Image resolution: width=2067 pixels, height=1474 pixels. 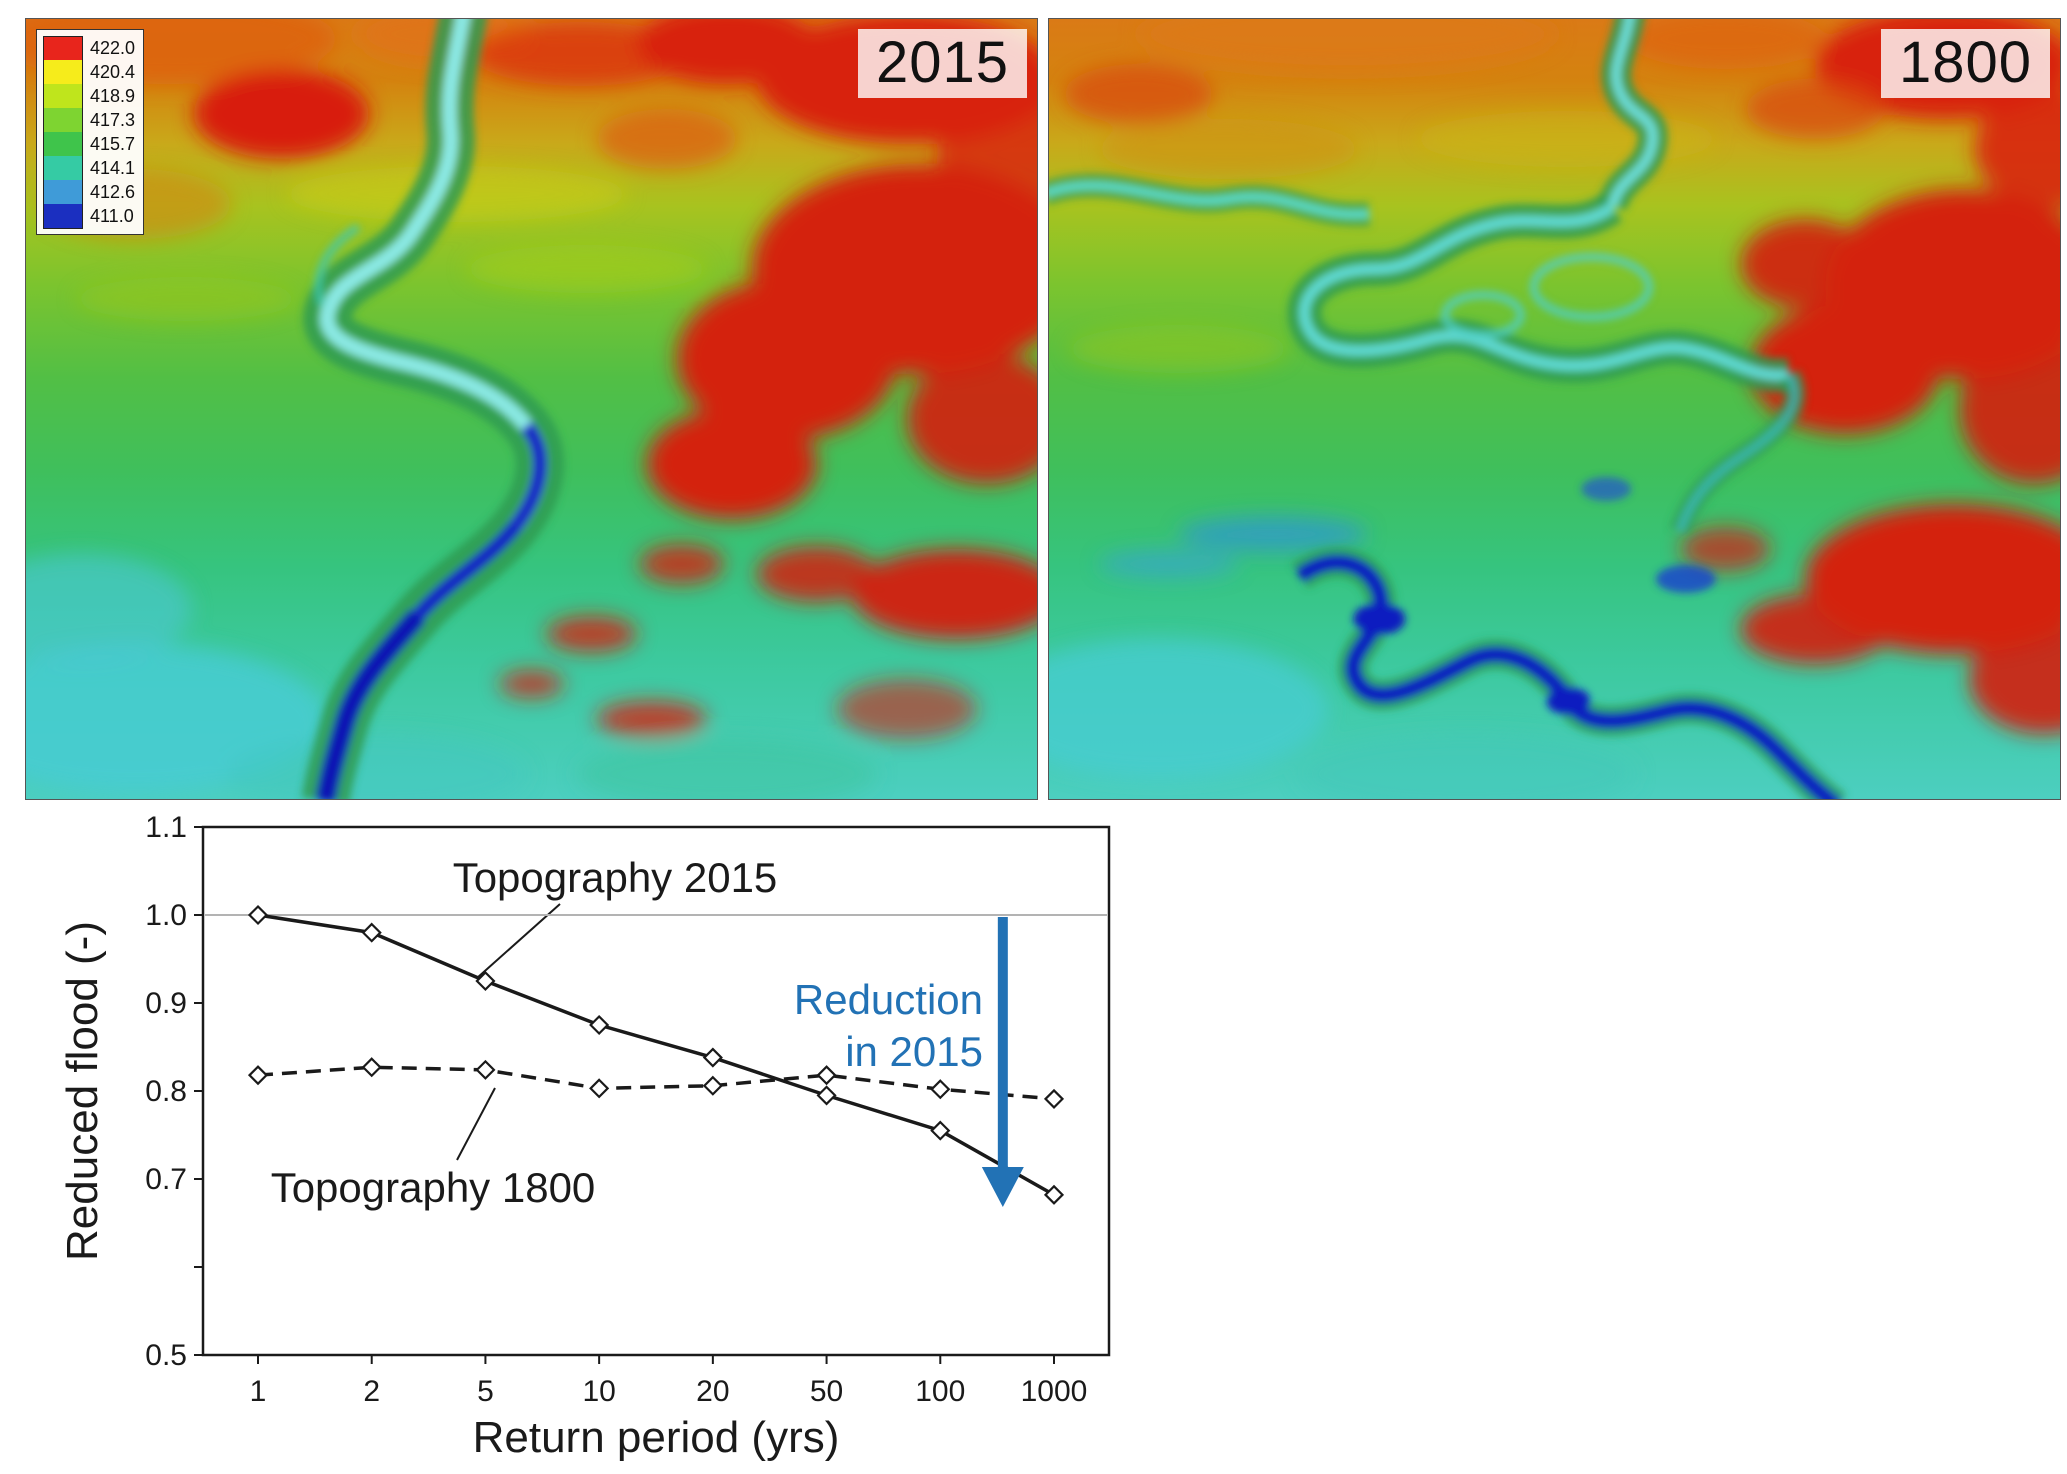 I want to click on legend-value: 415.7, so click(x=113, y=143).